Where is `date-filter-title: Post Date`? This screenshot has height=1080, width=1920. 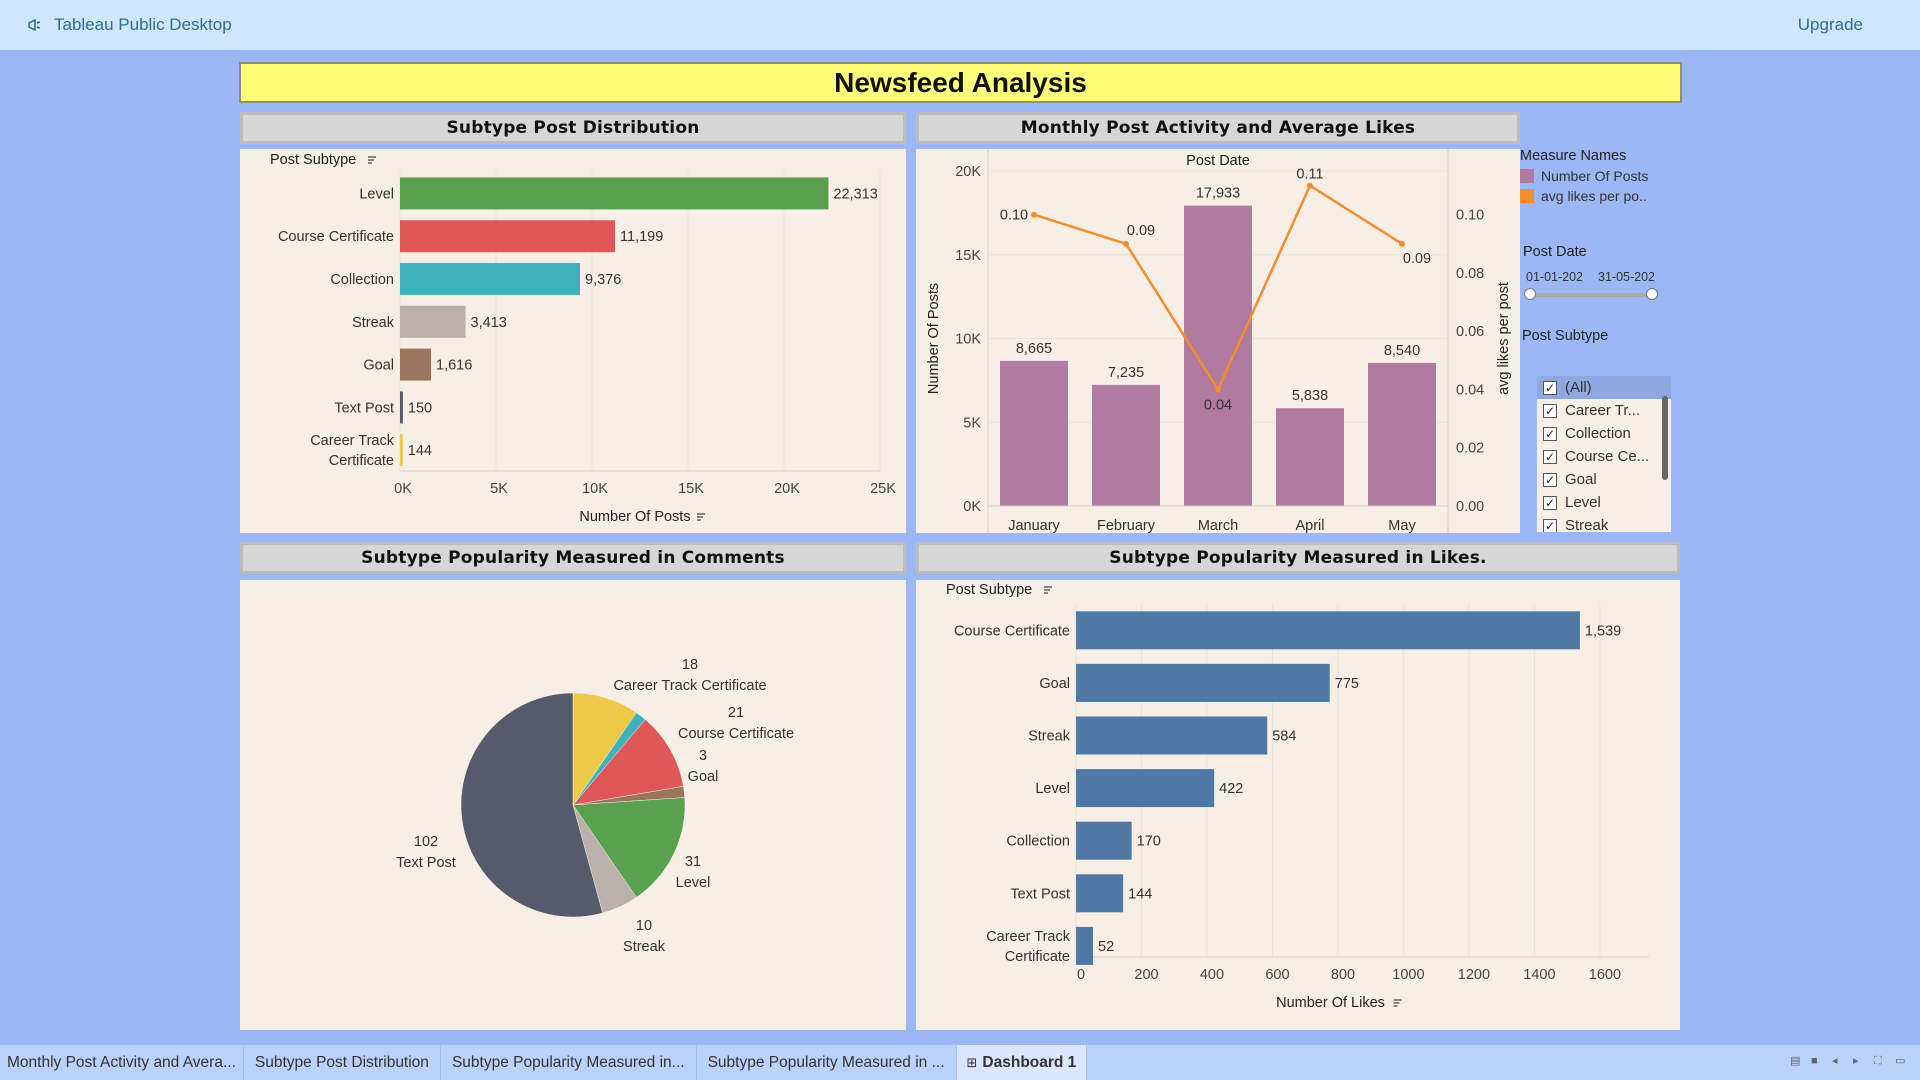
date-filter-title: Post Date is located at coordinates (1555, 252).